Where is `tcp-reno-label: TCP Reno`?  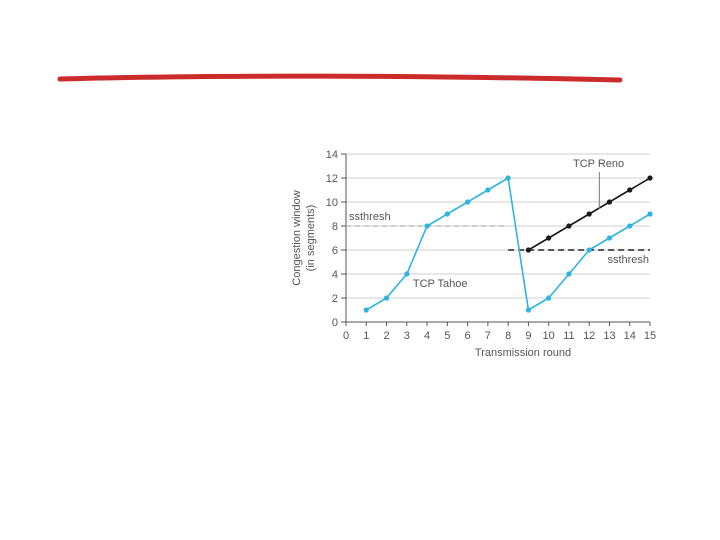
tcp-reno-label: TCP Reno is located at coordinates (598, 164).